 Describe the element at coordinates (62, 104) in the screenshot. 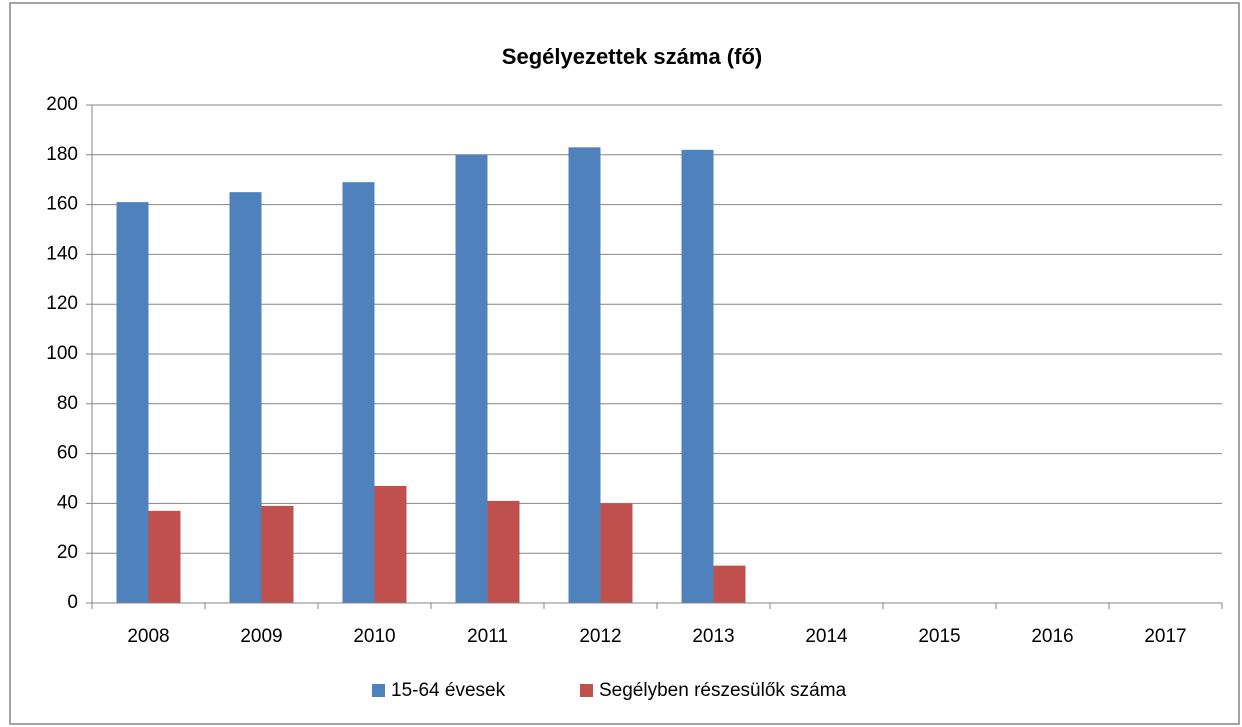

I see `y-tick-label: 200` at that location.